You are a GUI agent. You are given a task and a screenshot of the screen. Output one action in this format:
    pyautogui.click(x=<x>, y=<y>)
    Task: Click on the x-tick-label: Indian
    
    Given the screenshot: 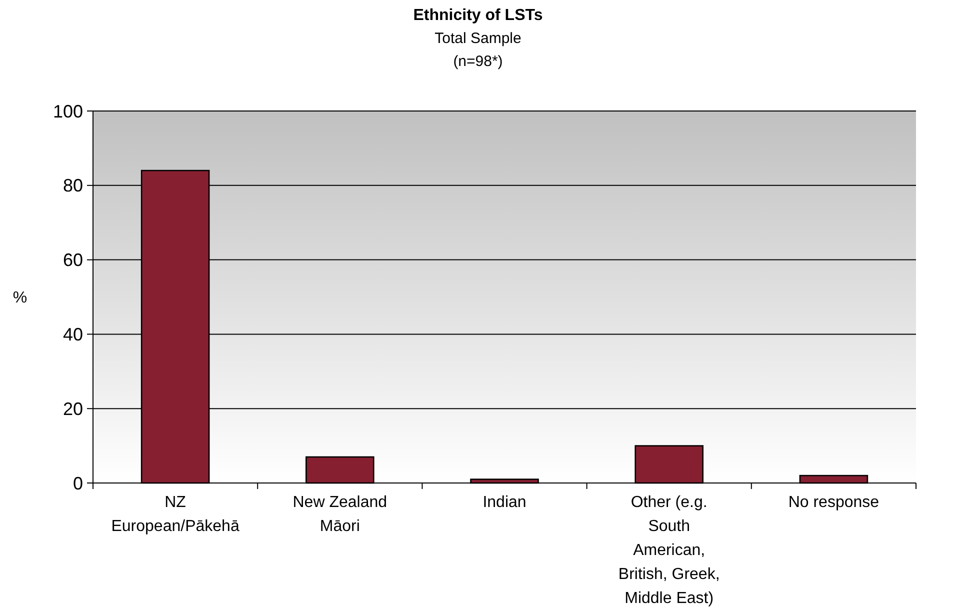 What is the action you would take?
    pyautogui.click(x=504, y=502)
    